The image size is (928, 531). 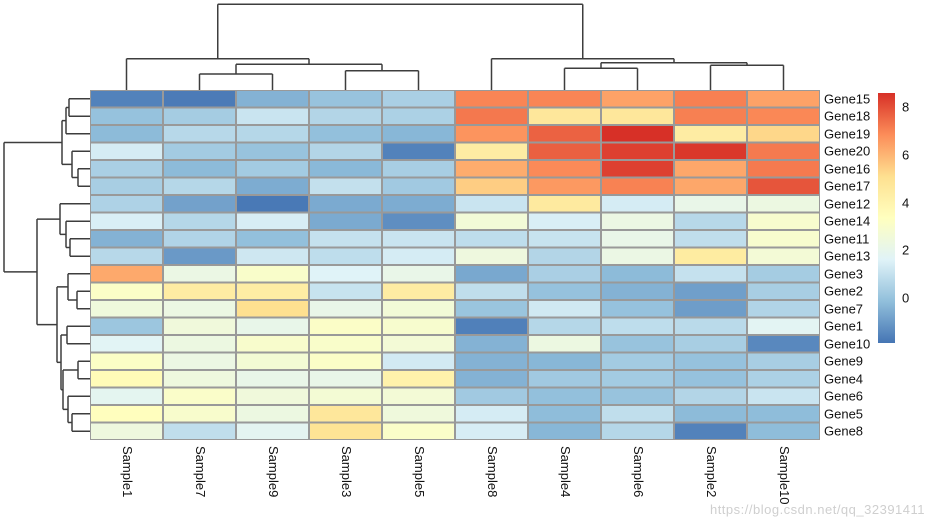 I want to click on column-dendrogram, so click(x=455, y=46).